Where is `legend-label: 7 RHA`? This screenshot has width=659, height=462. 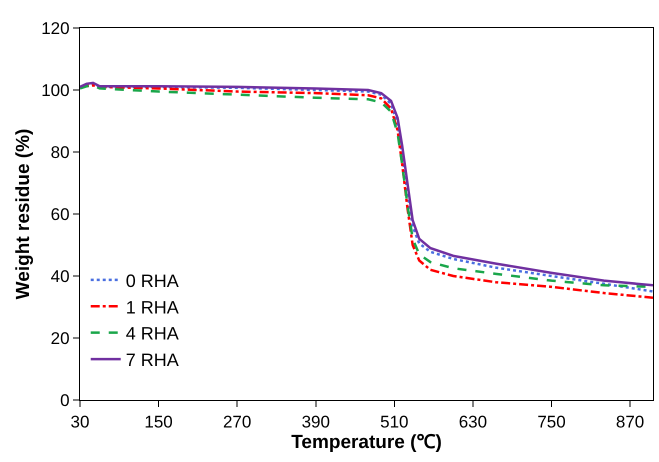
legend-label: 7 RHA is located at coordinates (152, 360).